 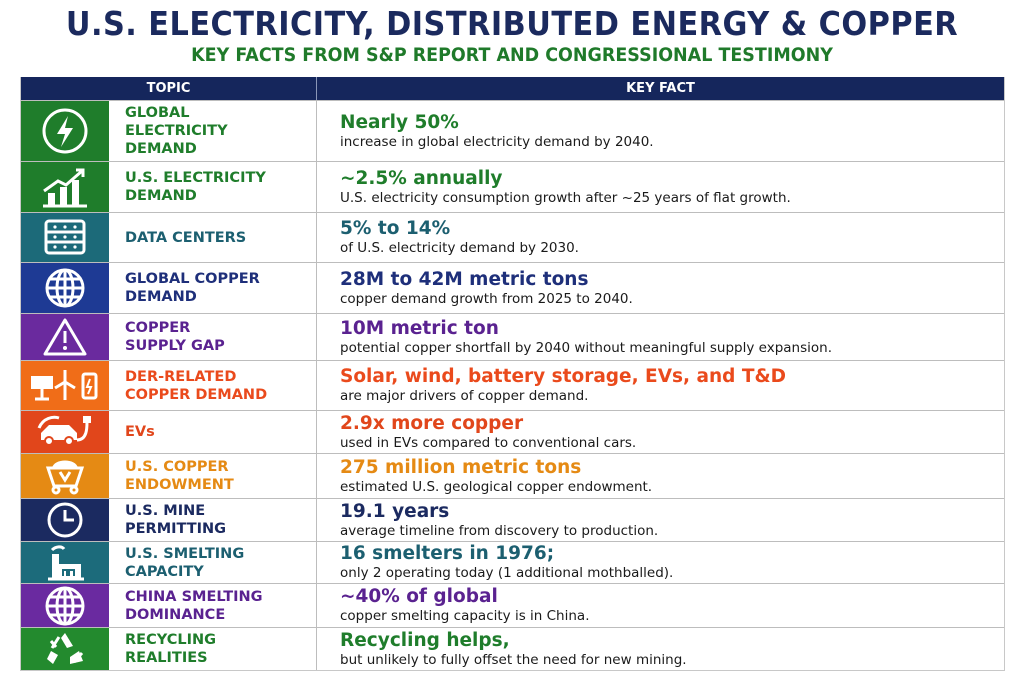 I want to click on topic-label: DATA CENTERS, so click(x=213, y=237).